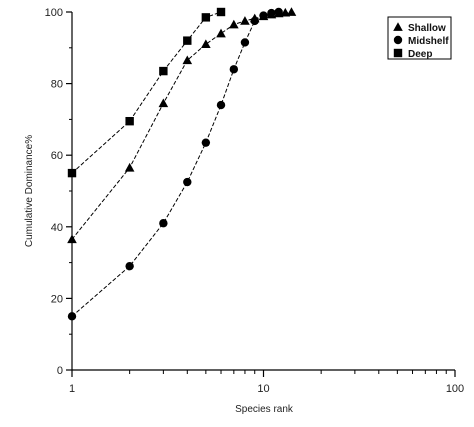 The width and height of the screenshot is (474, 427). What do you see at coordinates (398, 26) in the screenshot?
I see `legend-marker-shallow` at bounding box center [398, 26].